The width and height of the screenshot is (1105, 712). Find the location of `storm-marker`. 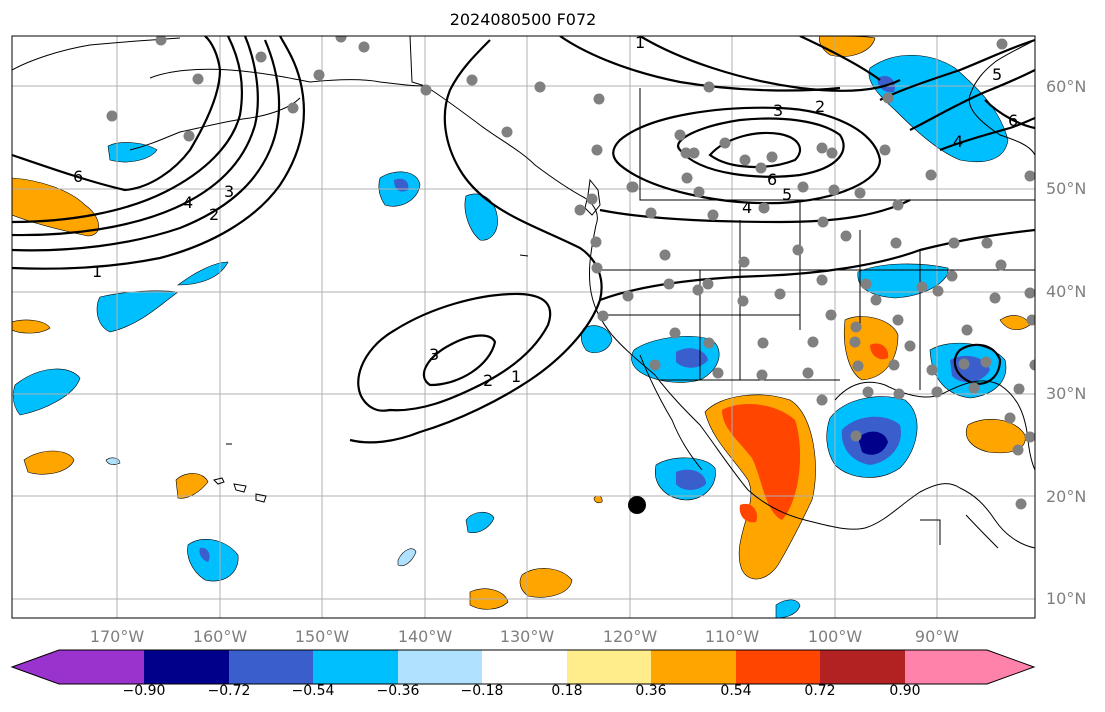

storm-marker is located at coordinates (637, 505).